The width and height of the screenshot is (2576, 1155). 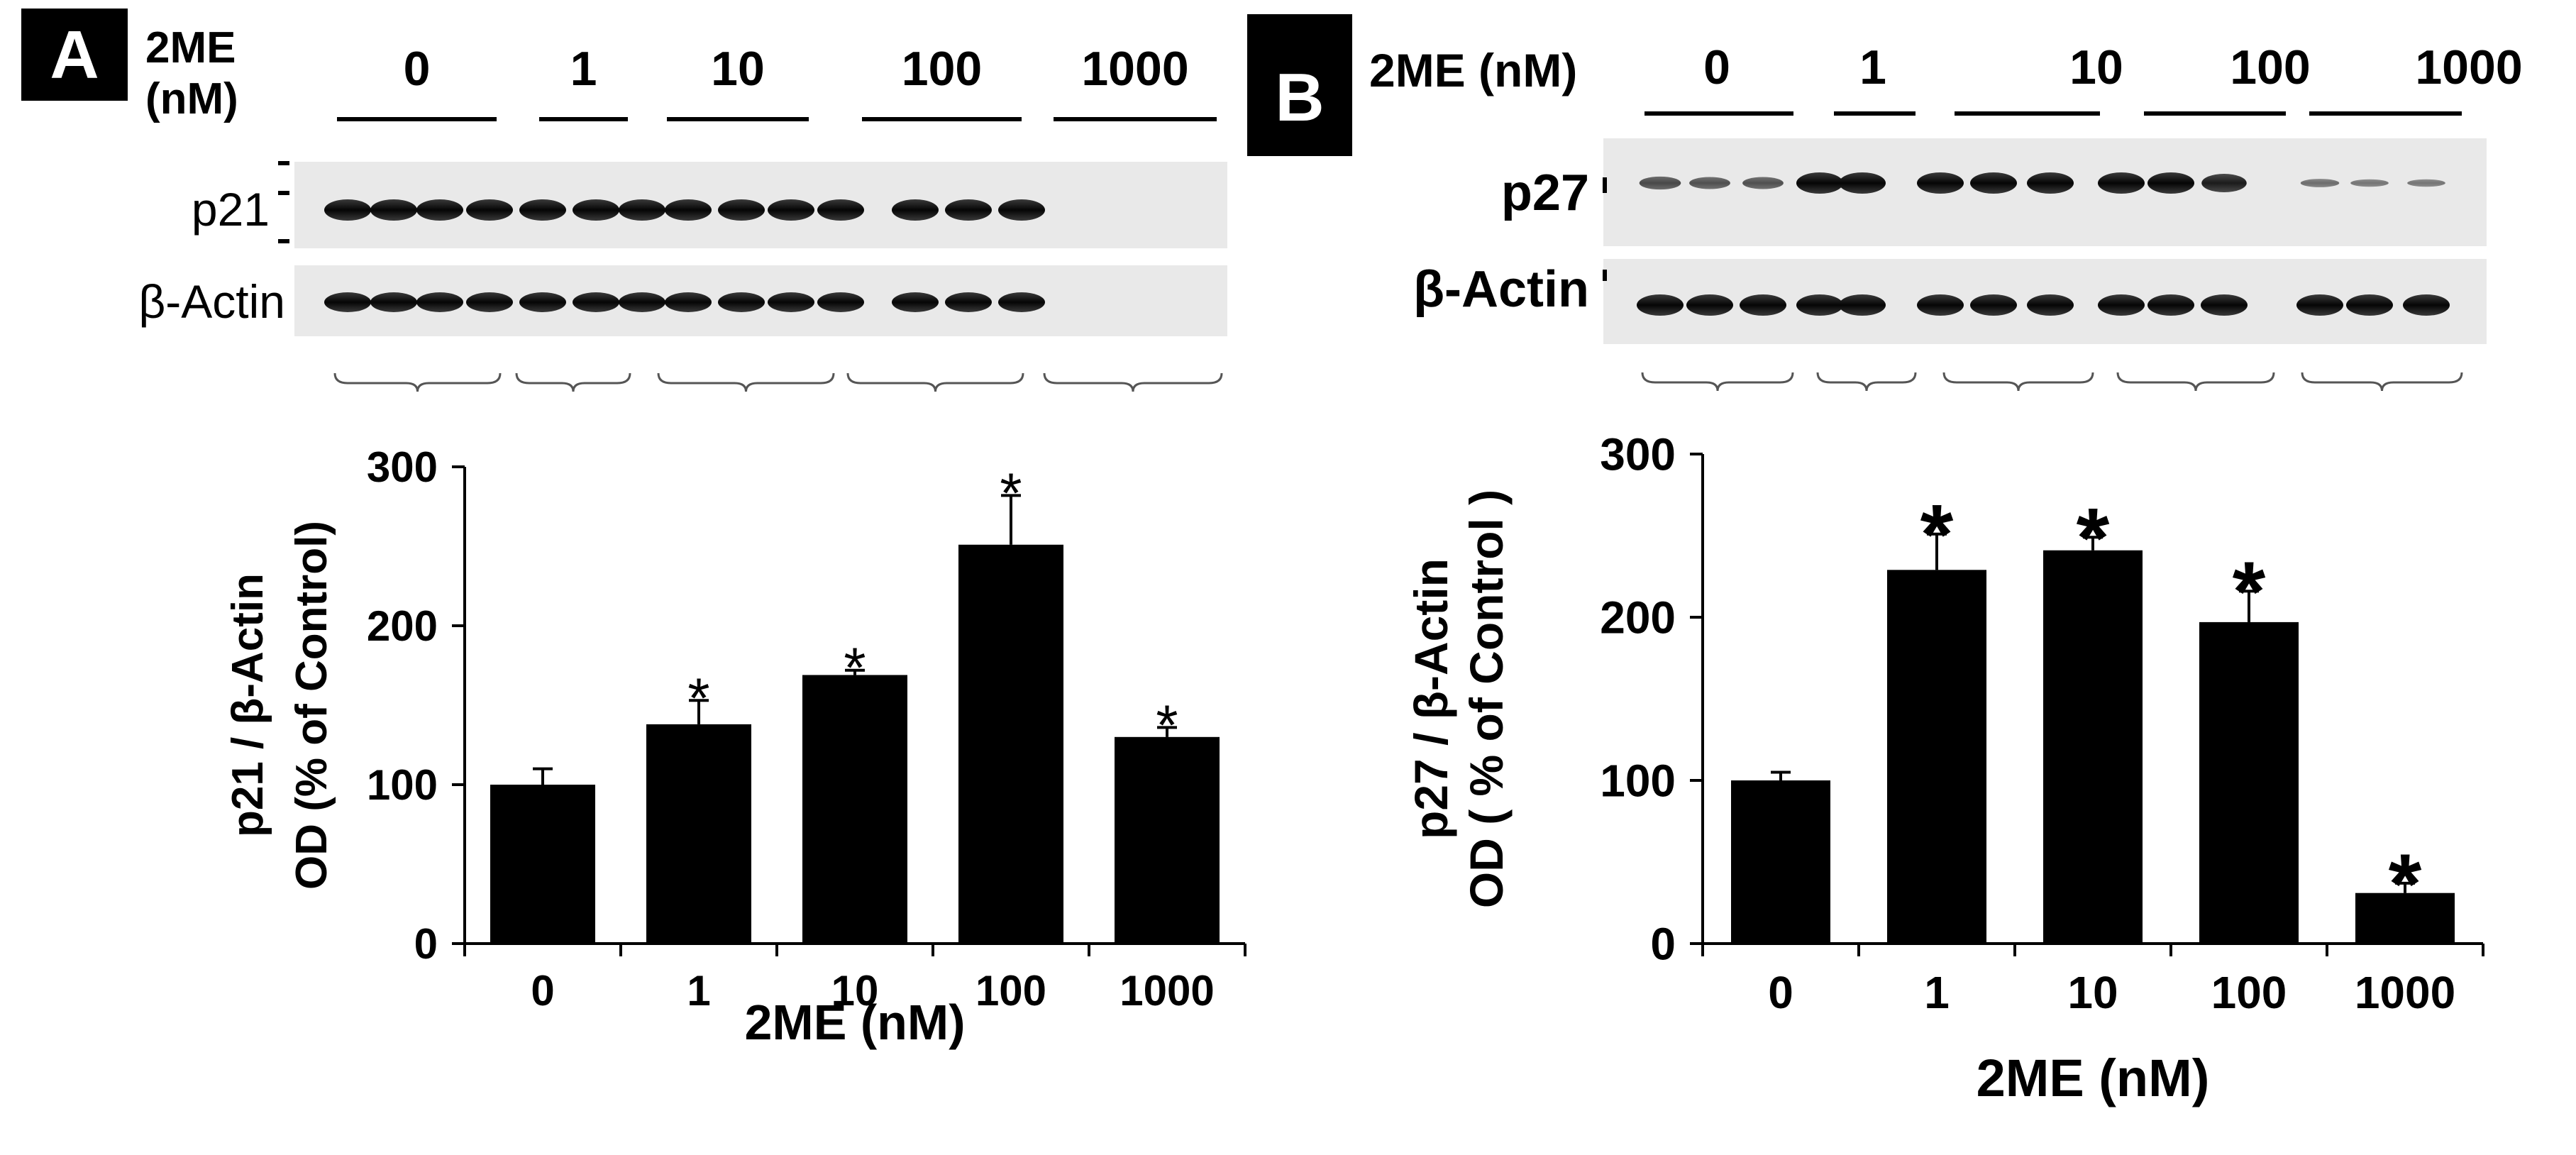 I want to click on panel-a-blot: p21 β-Actin, so click(x=682, y=249).